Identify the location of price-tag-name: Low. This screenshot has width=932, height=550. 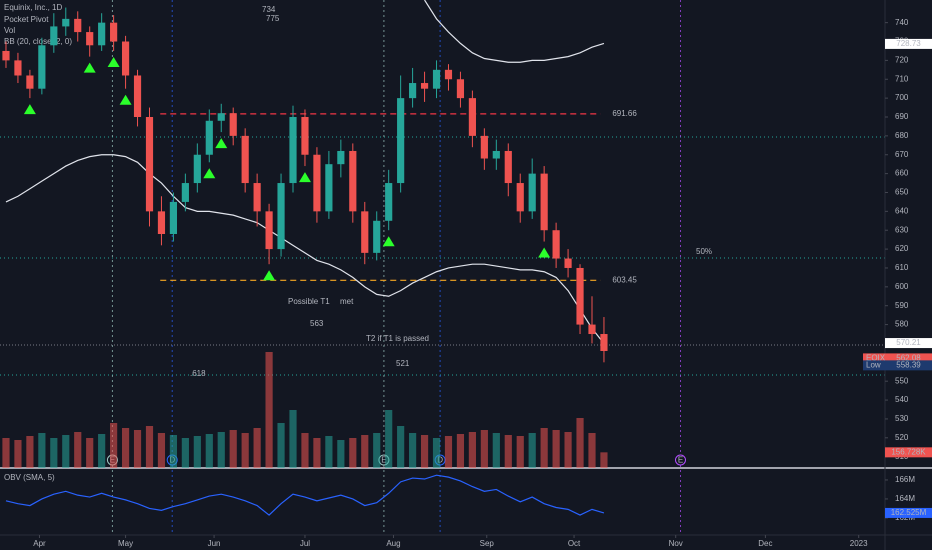
(873, 364).